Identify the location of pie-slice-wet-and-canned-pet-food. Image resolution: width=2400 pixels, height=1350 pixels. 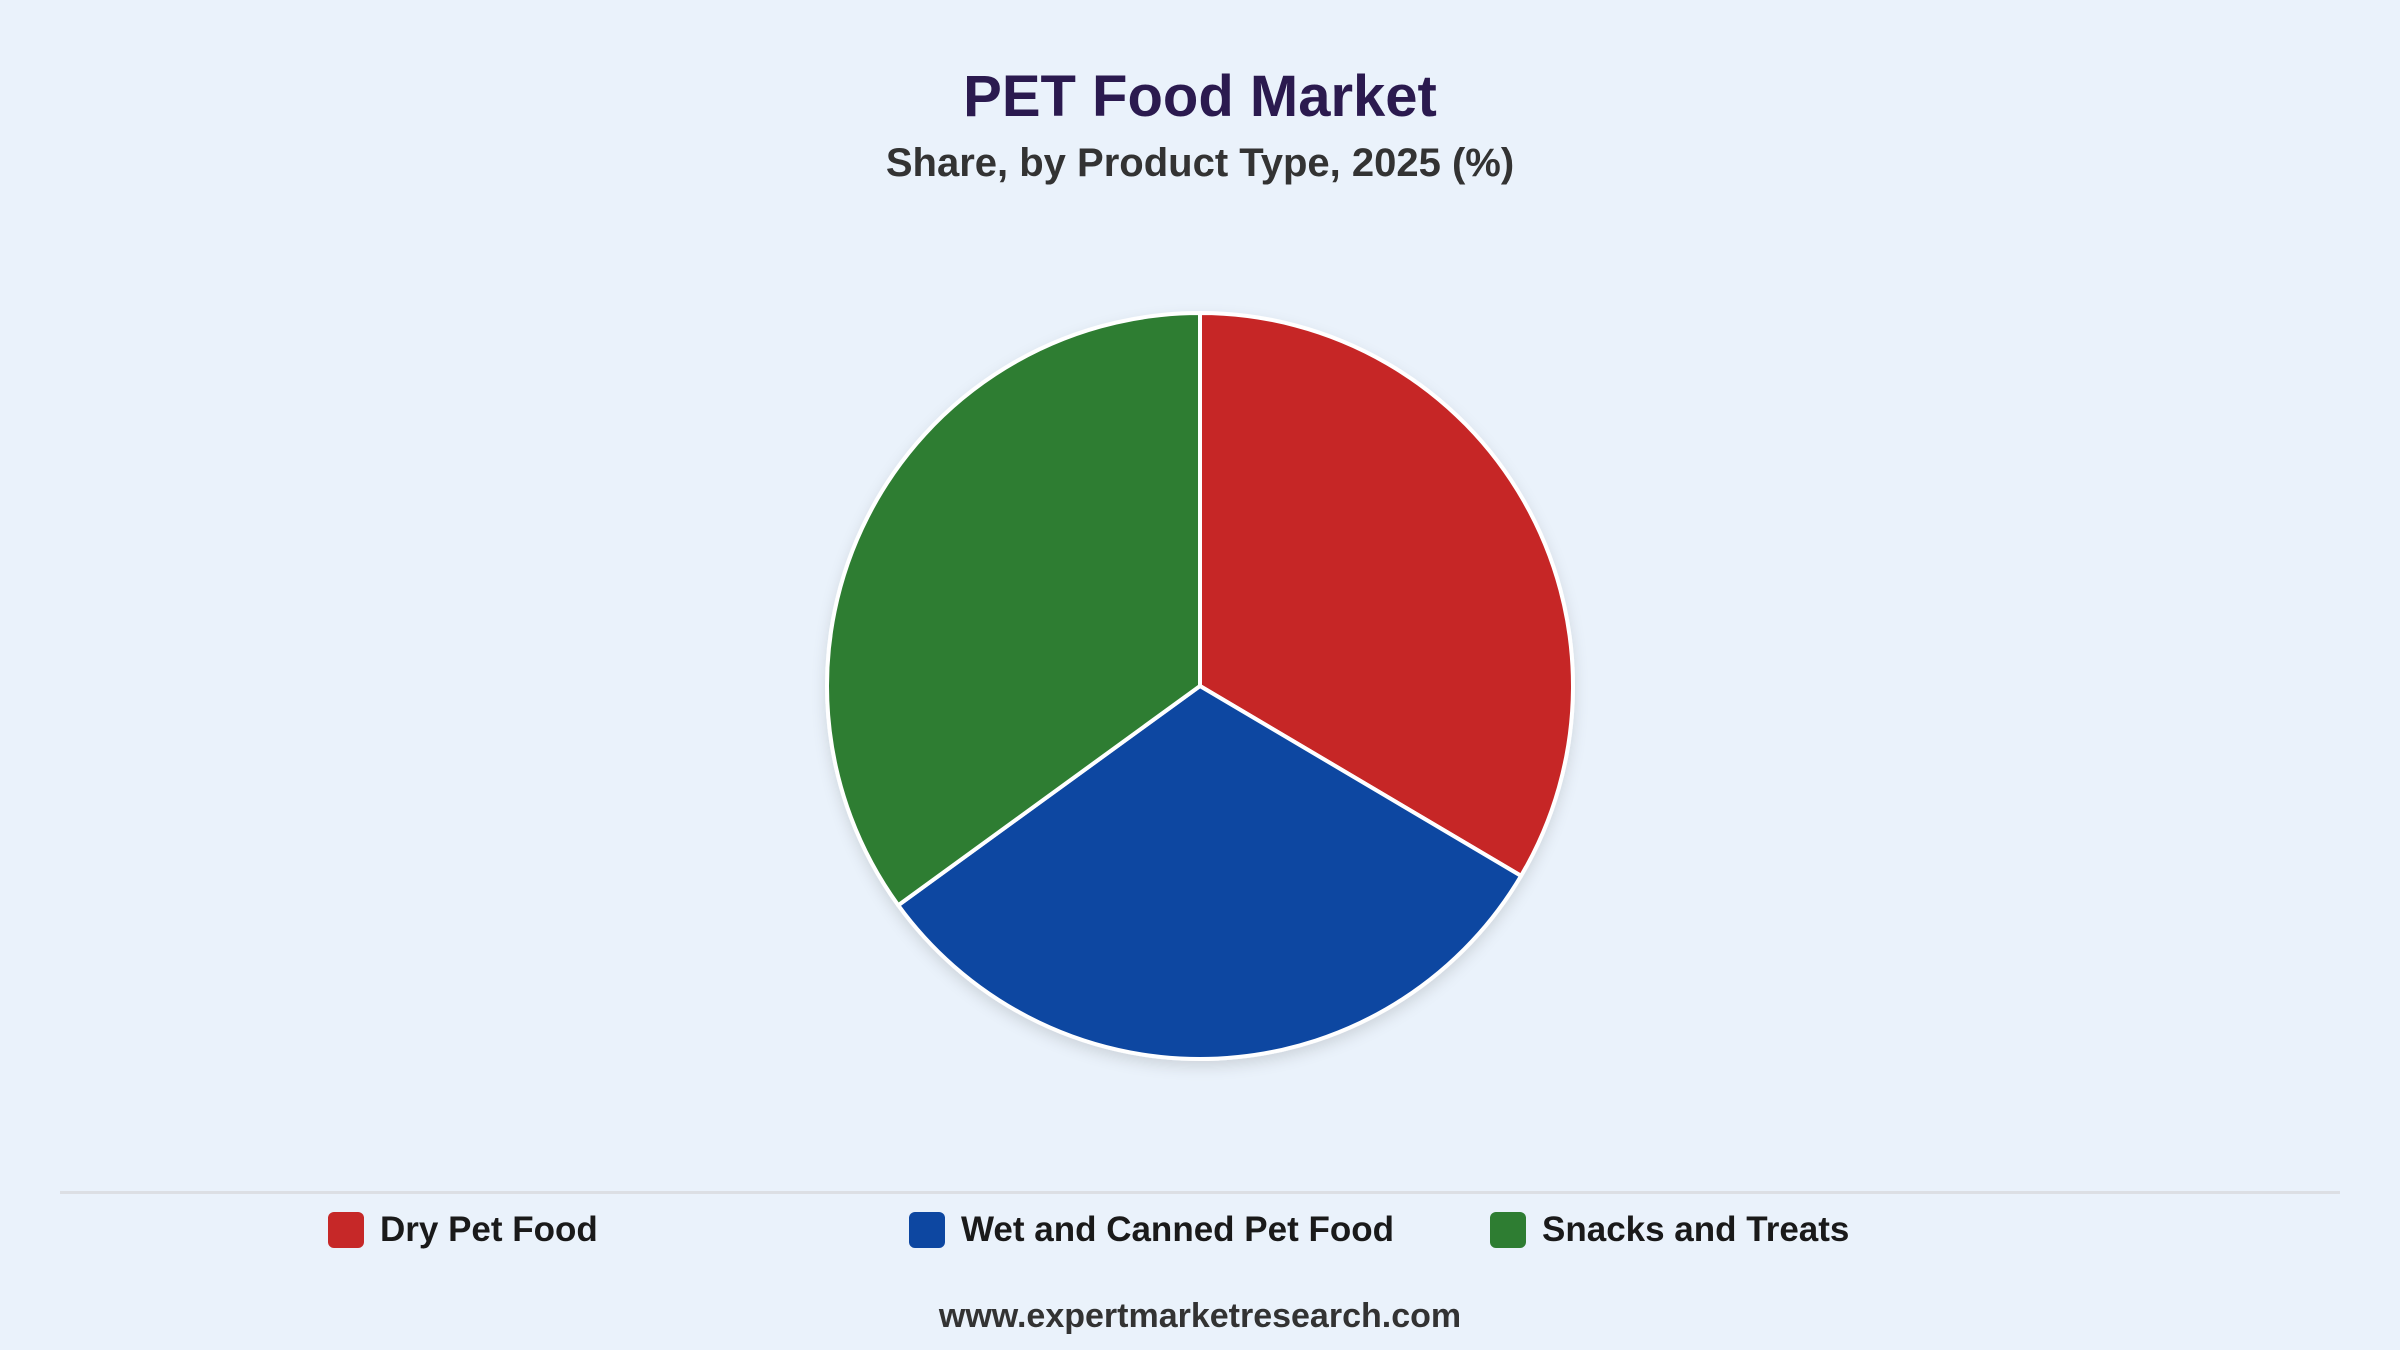
(1210, 872).